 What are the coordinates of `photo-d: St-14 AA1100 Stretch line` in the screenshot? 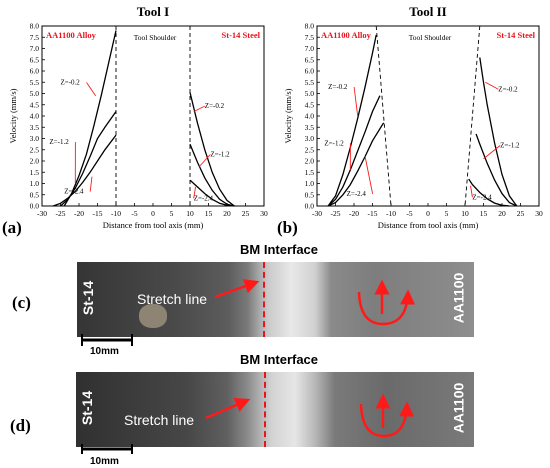 It's located at (275, 409).